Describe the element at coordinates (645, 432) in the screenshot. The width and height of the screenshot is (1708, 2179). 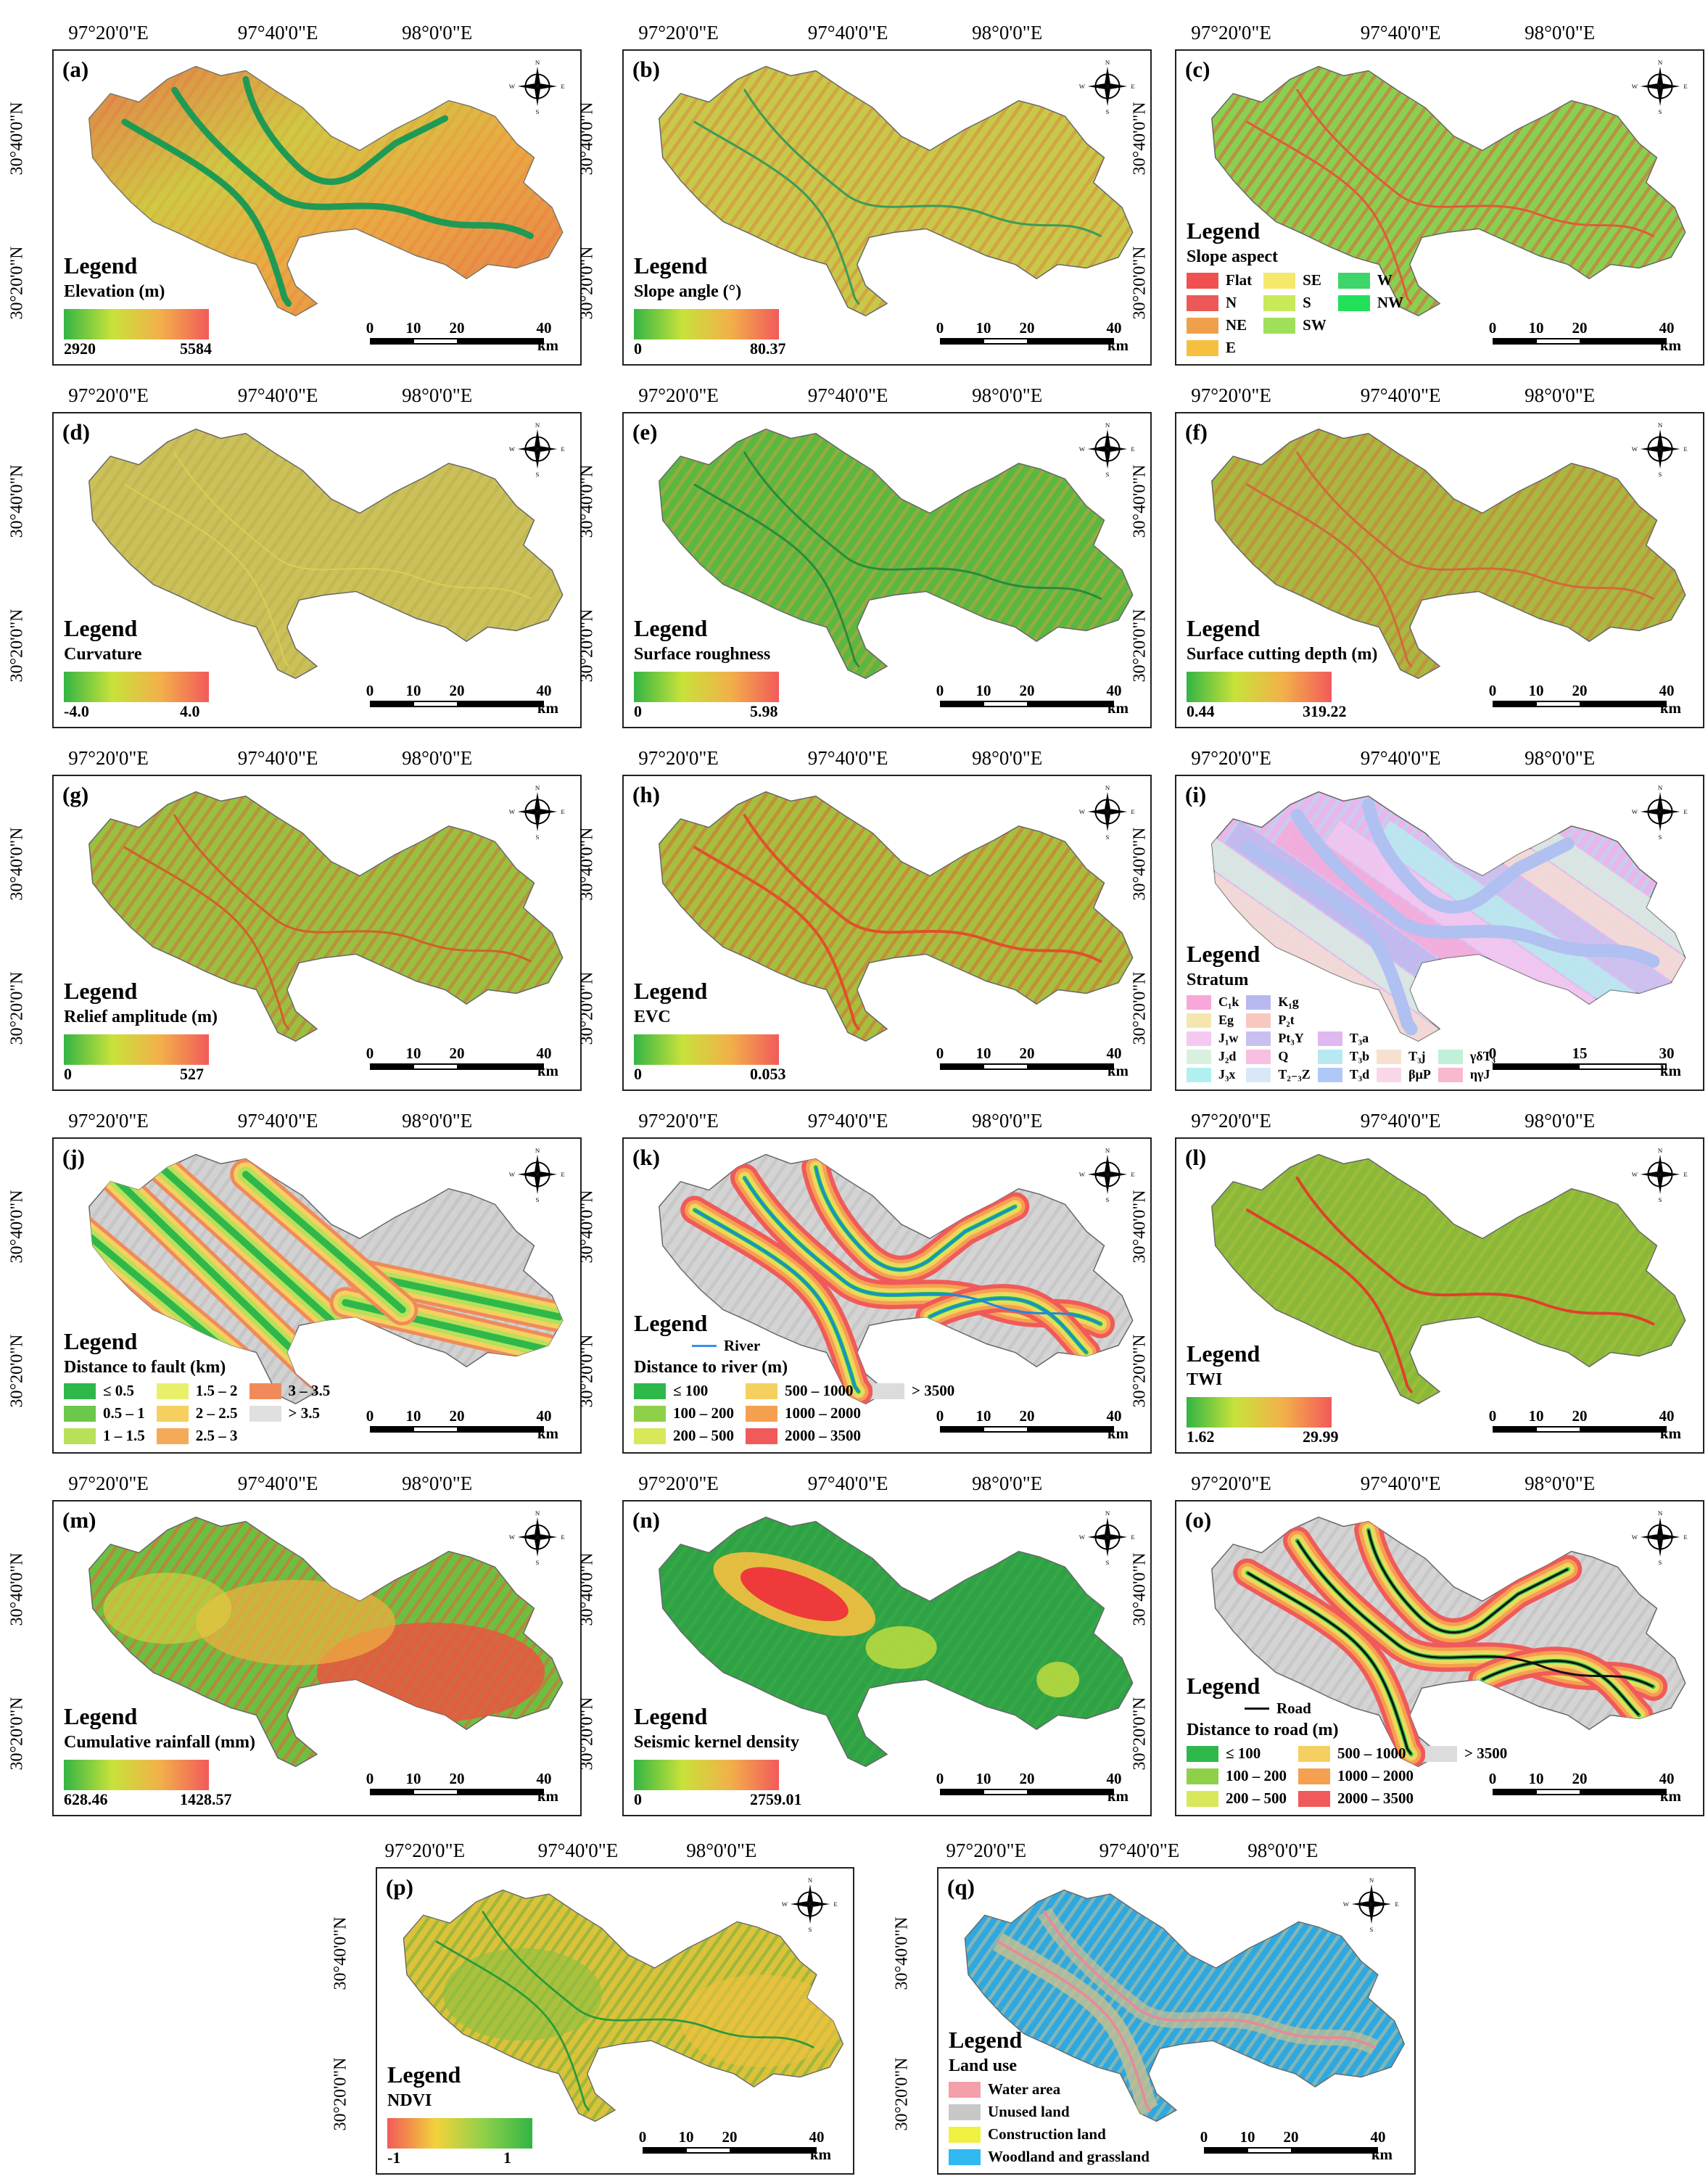
I see `panel-letter: (e)` at that location.